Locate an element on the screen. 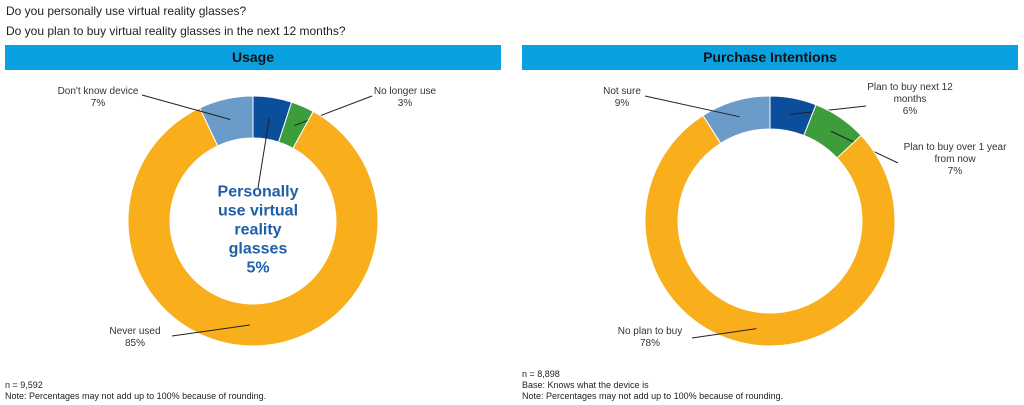  data-label: No longer use 3% is located at coordinates (405, 98).